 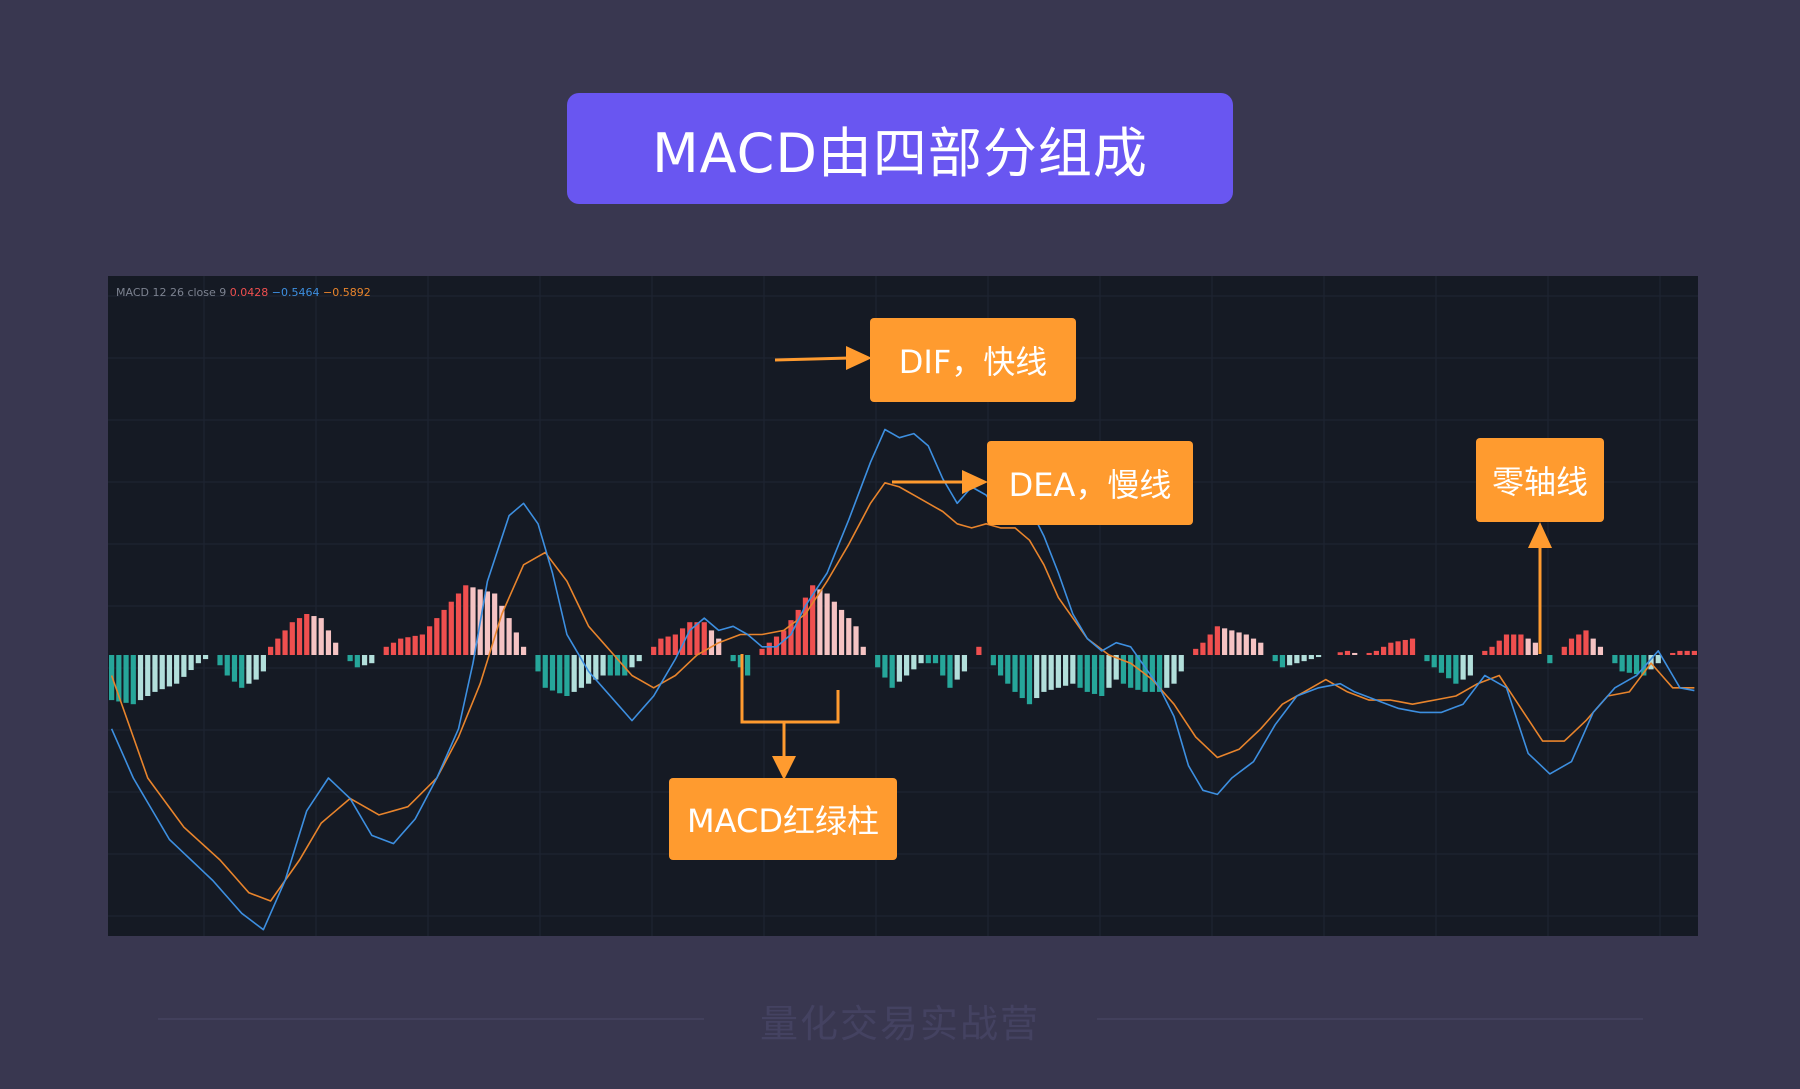 I want to click on legend-dea-value: −0.5892, so click(x=347, y=292).